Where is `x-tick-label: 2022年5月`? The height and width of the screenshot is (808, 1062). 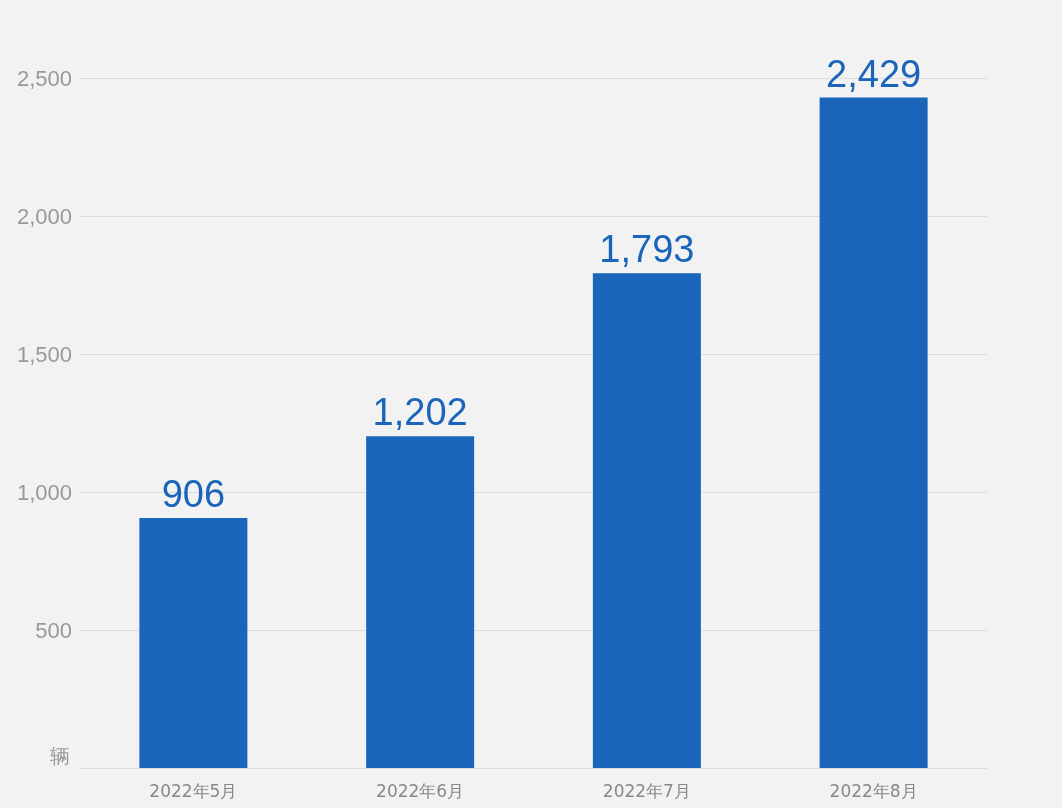
x-tick-label: 2022年5月 is located at coordinates (193, 790).